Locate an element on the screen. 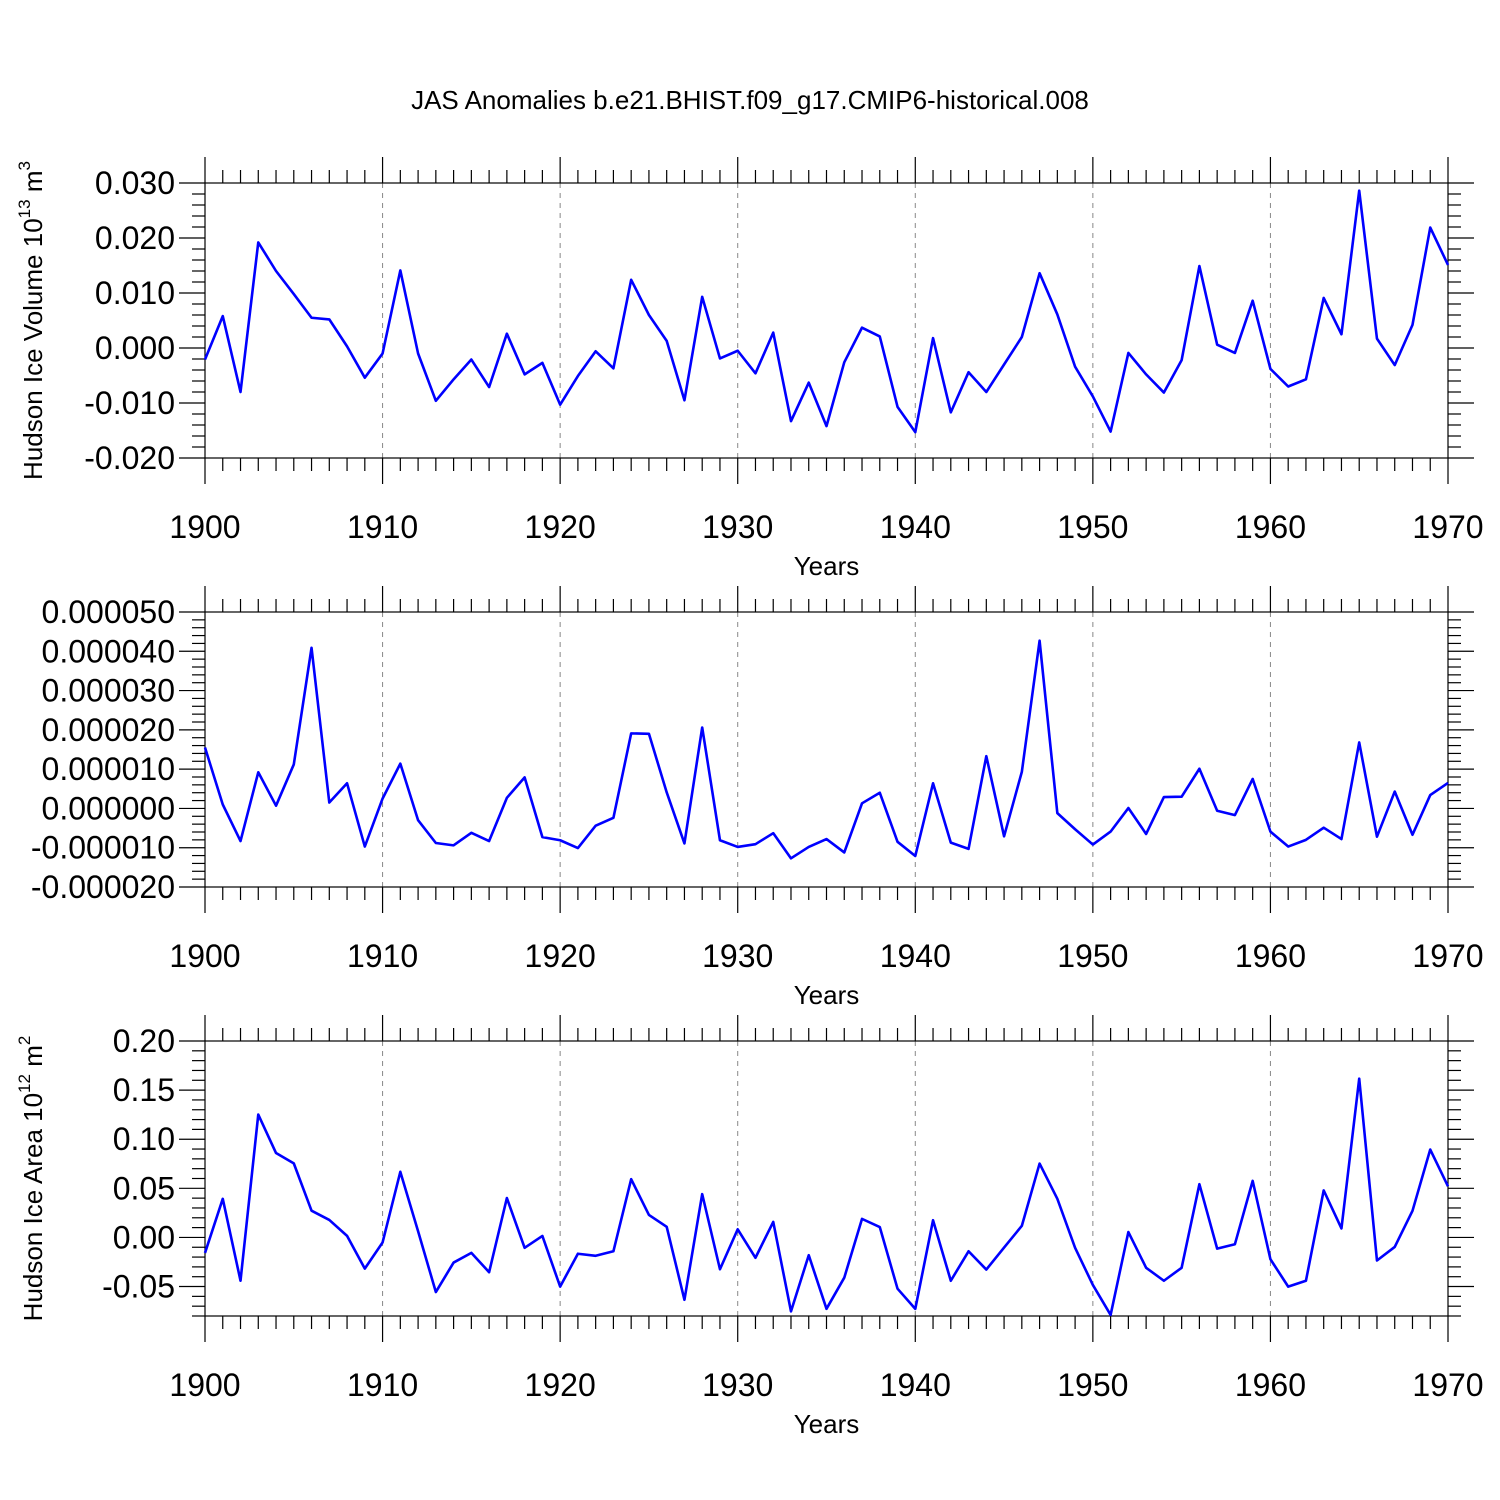 The width and height of the screenshot is (1500, 1500). y-tick-label: 0.20 is located at coordinates (144, 1041).